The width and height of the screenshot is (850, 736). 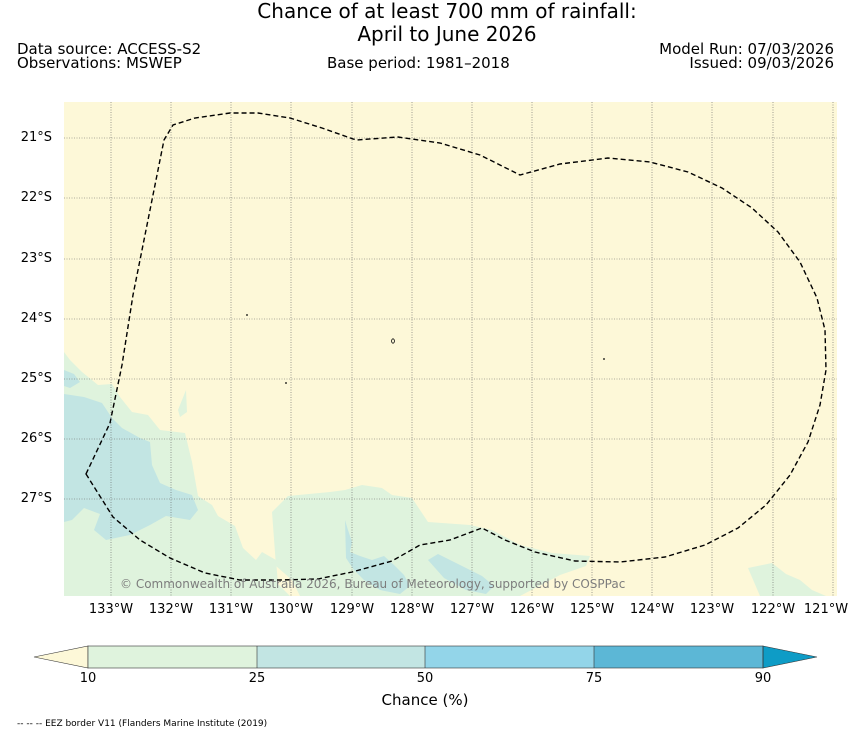 What do you see at coordinates (171, 609) in the screenshot?
I see `lon-label-132w: 132°W` at bounding box center [171, 609].